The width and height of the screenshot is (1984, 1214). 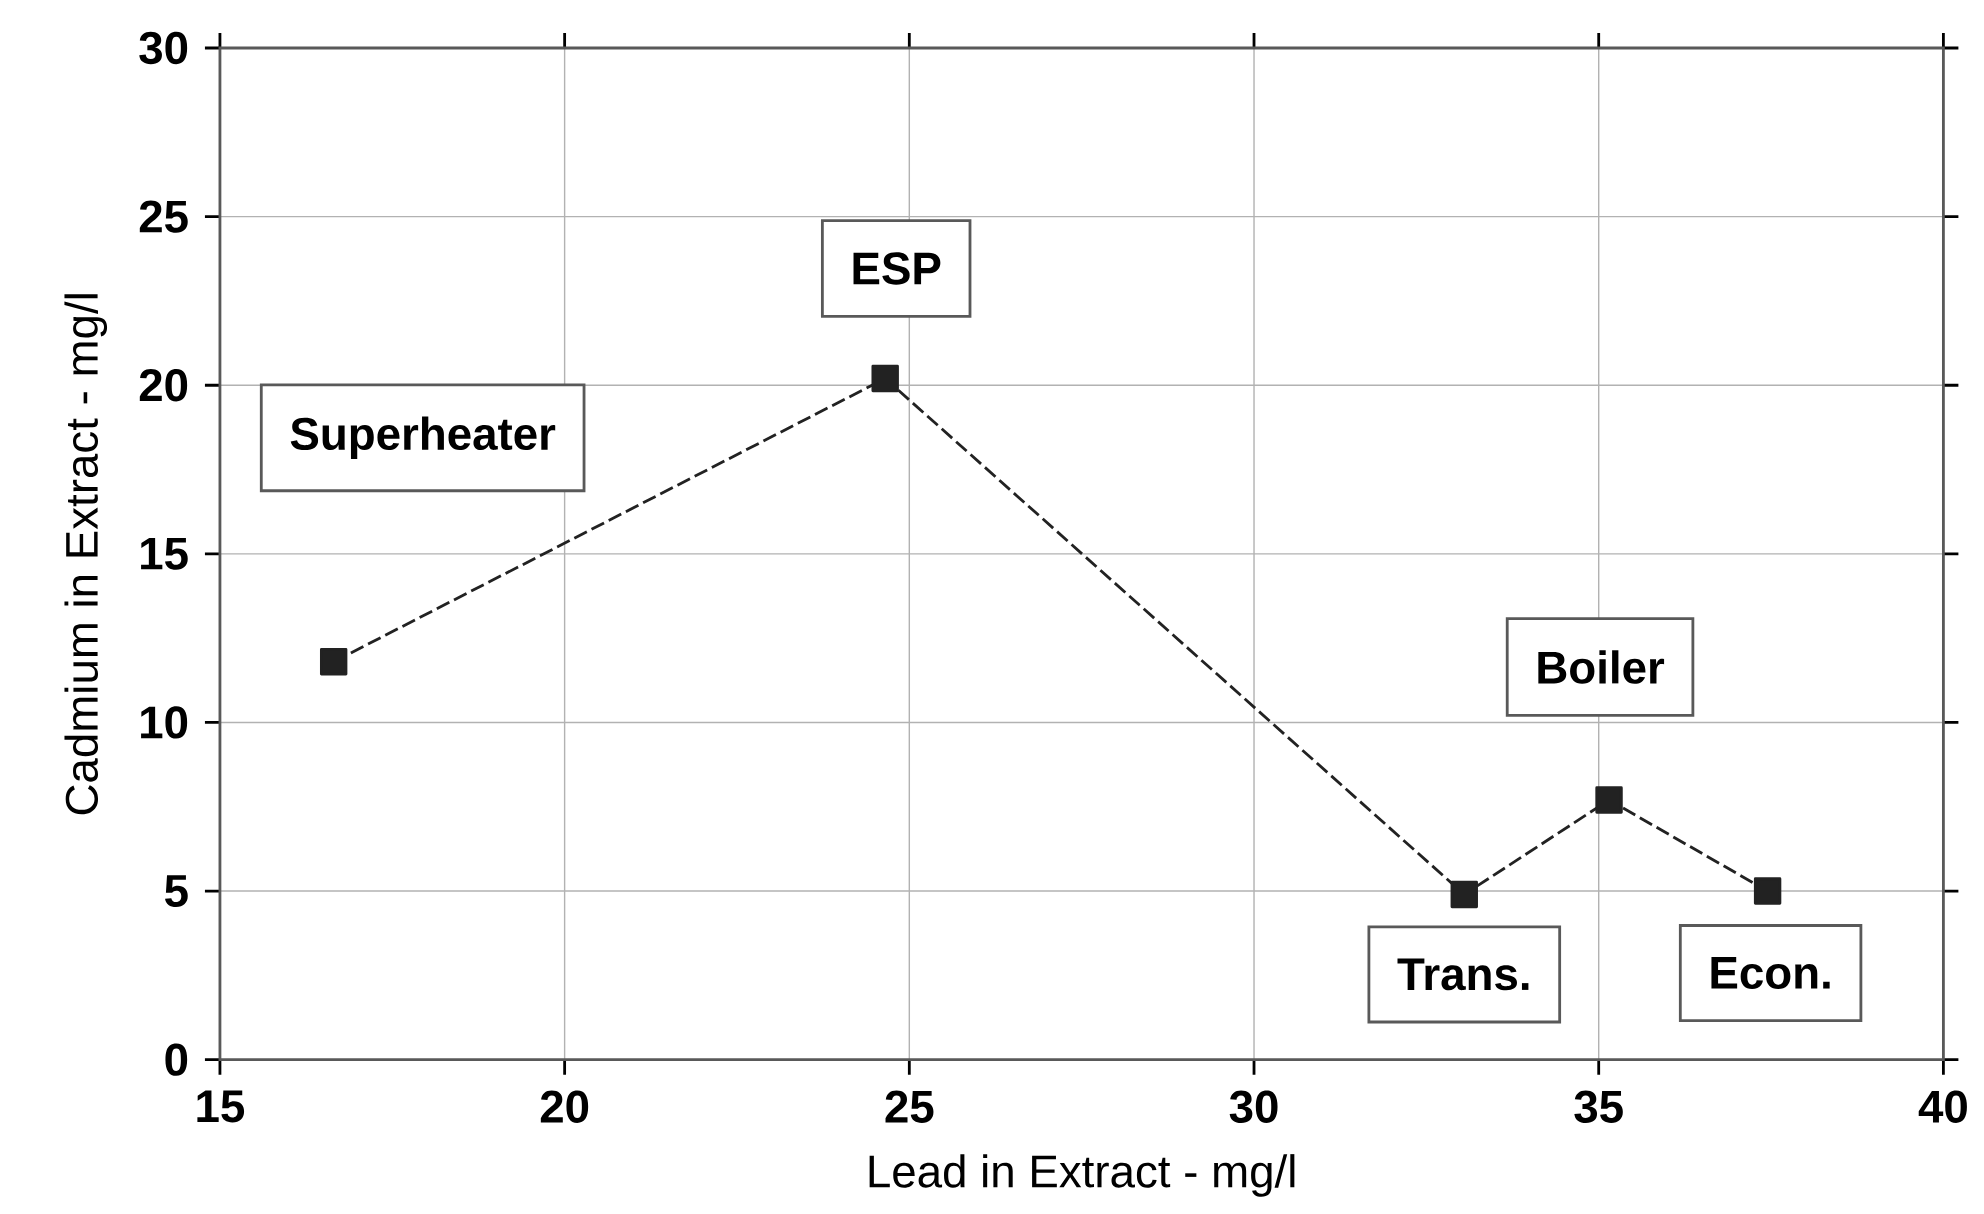 I want to click on y-tick-label: 10, so click(x=164, y=722).